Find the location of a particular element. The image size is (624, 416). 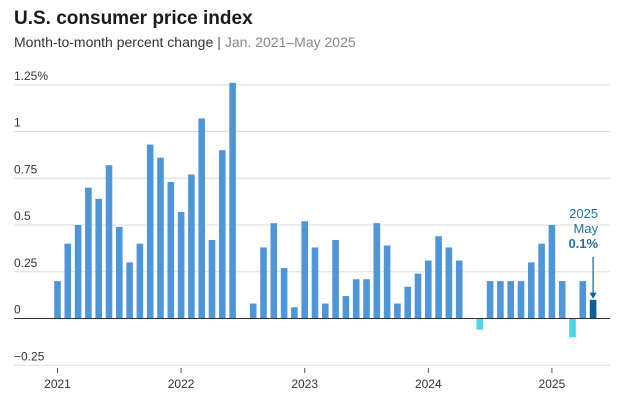

bar-mar-2021 is located at coordinates (78, 272).